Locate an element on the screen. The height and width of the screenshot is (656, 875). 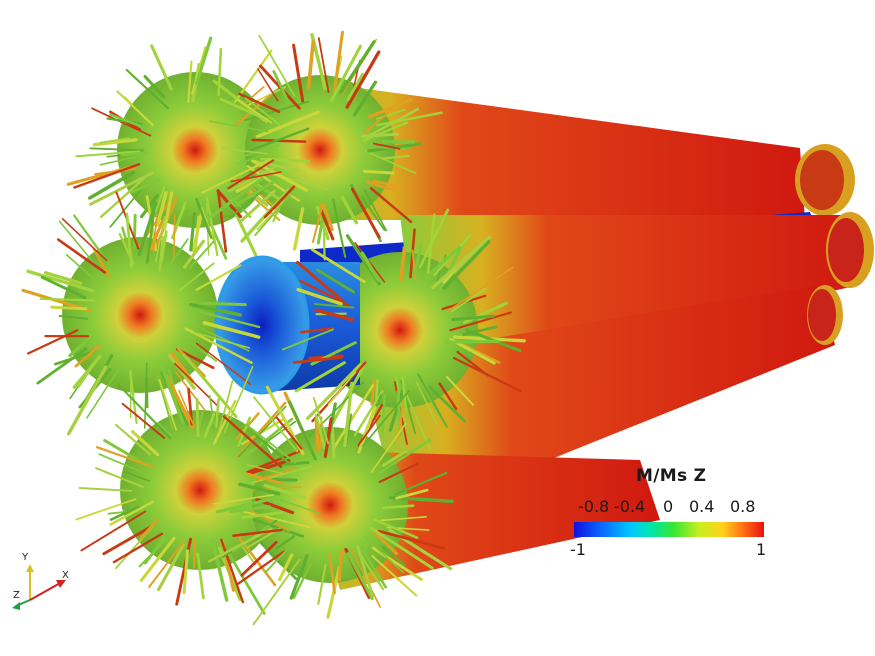
colorbar is located at coordinates (669, 529).